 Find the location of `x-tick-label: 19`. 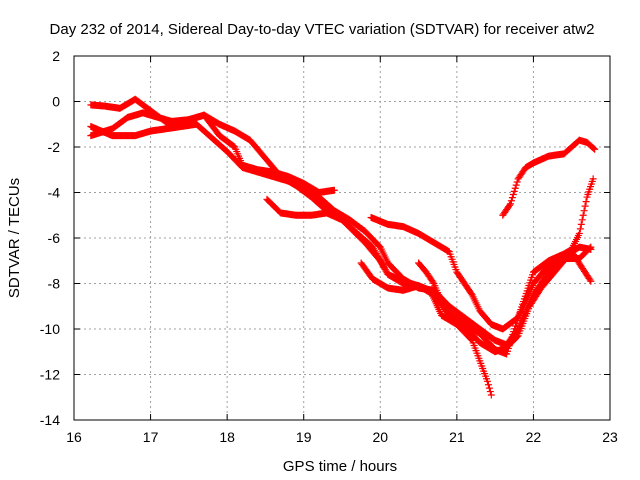

x-tick-label: 19 is located at coordinates (304, 437).